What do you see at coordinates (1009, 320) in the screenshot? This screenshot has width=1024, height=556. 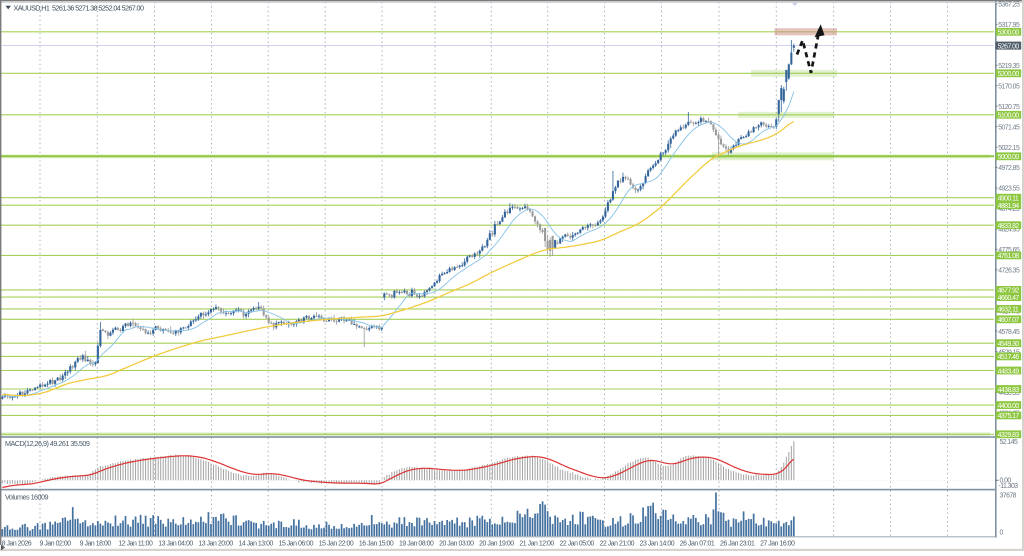 I see `svg-text: 4607.07` at bounding box center [1009, 320].